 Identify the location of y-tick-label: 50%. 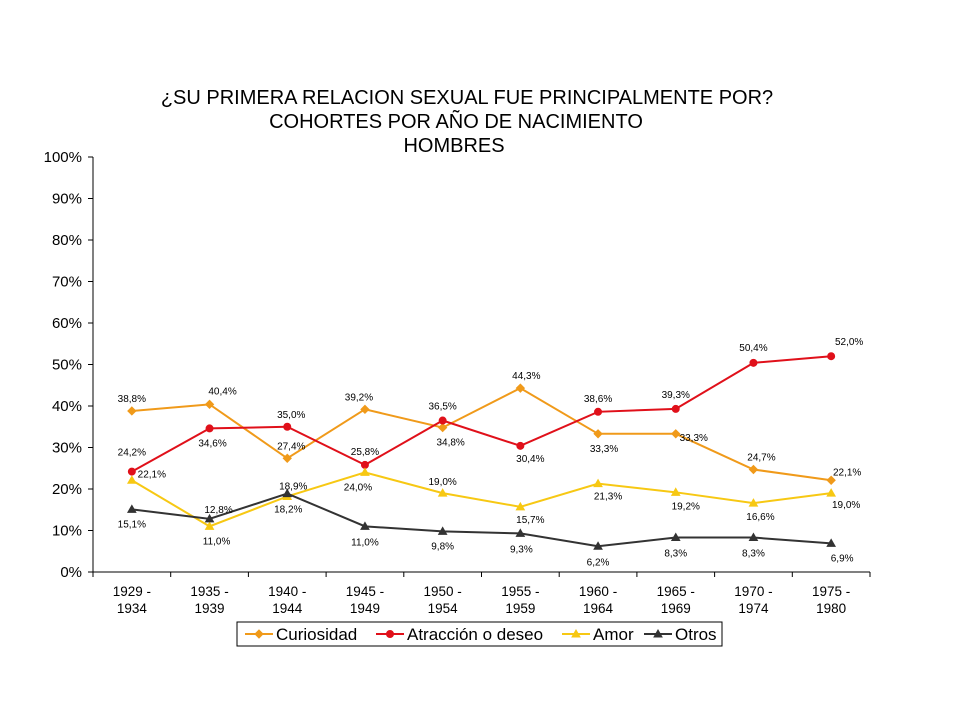
(67, 365).